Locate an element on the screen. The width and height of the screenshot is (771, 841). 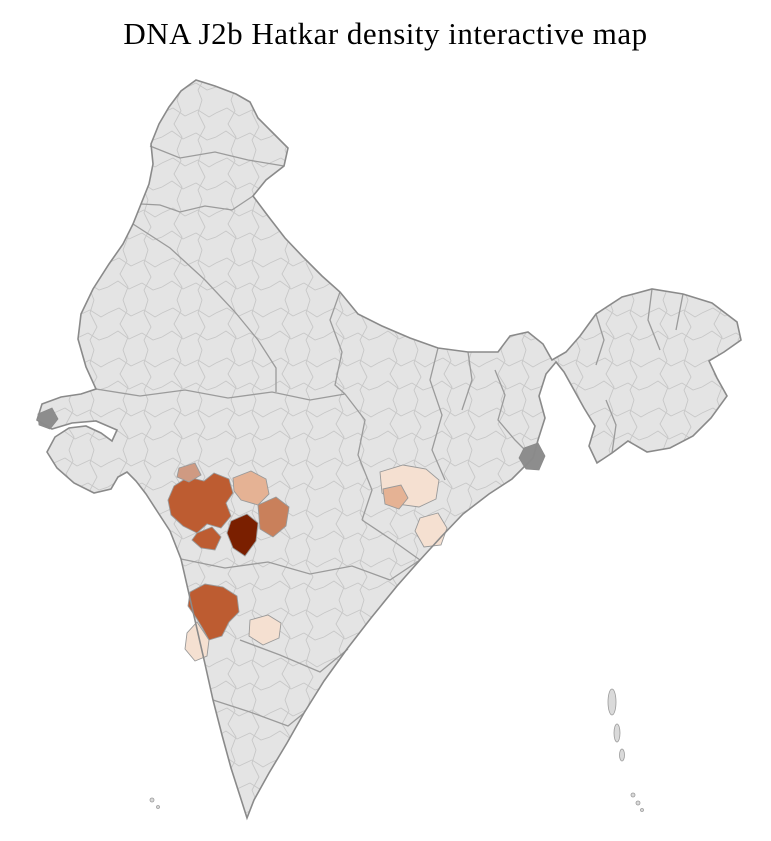
andaman-nicobar-islands is located at coordinates (625, 750).